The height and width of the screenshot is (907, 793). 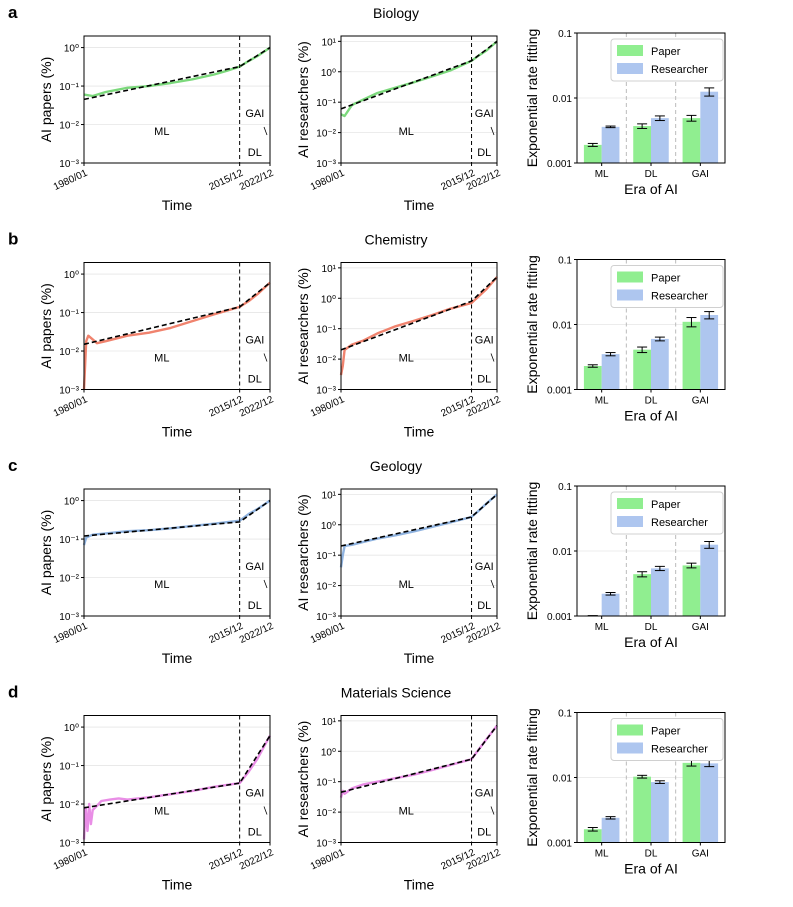 I want to click on row-title: Biology, so click(x=396, y=13).